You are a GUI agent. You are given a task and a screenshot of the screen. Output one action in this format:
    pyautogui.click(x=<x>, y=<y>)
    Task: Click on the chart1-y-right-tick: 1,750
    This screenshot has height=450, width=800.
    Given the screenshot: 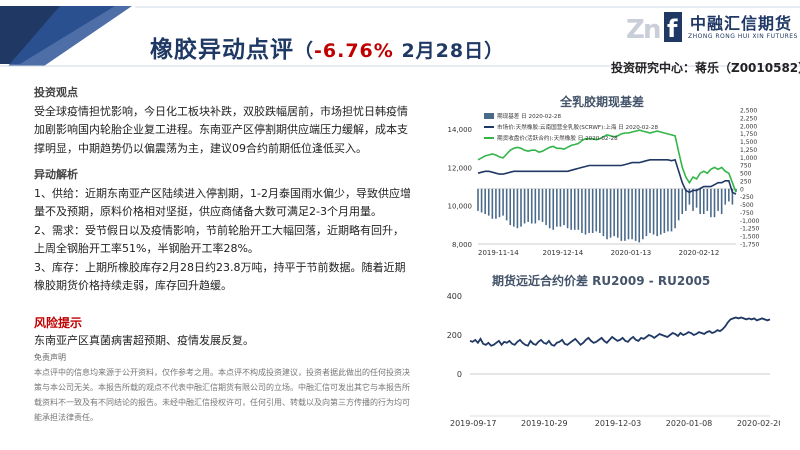 What is the action you would take?
    pyautogui.click(x=748, y=134)
    